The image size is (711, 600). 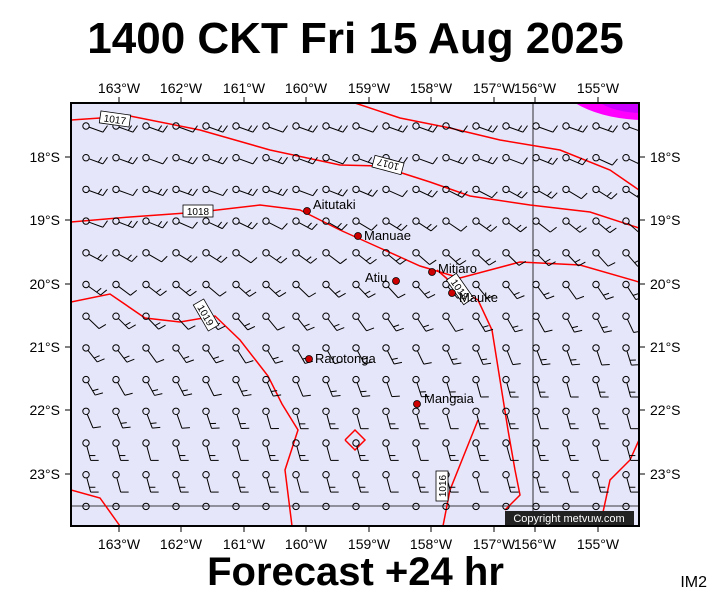 What do you see at coordinates (244, 88) in the screenshot?
I see `lon-label: 161°W` at bounding box center [244, 88].